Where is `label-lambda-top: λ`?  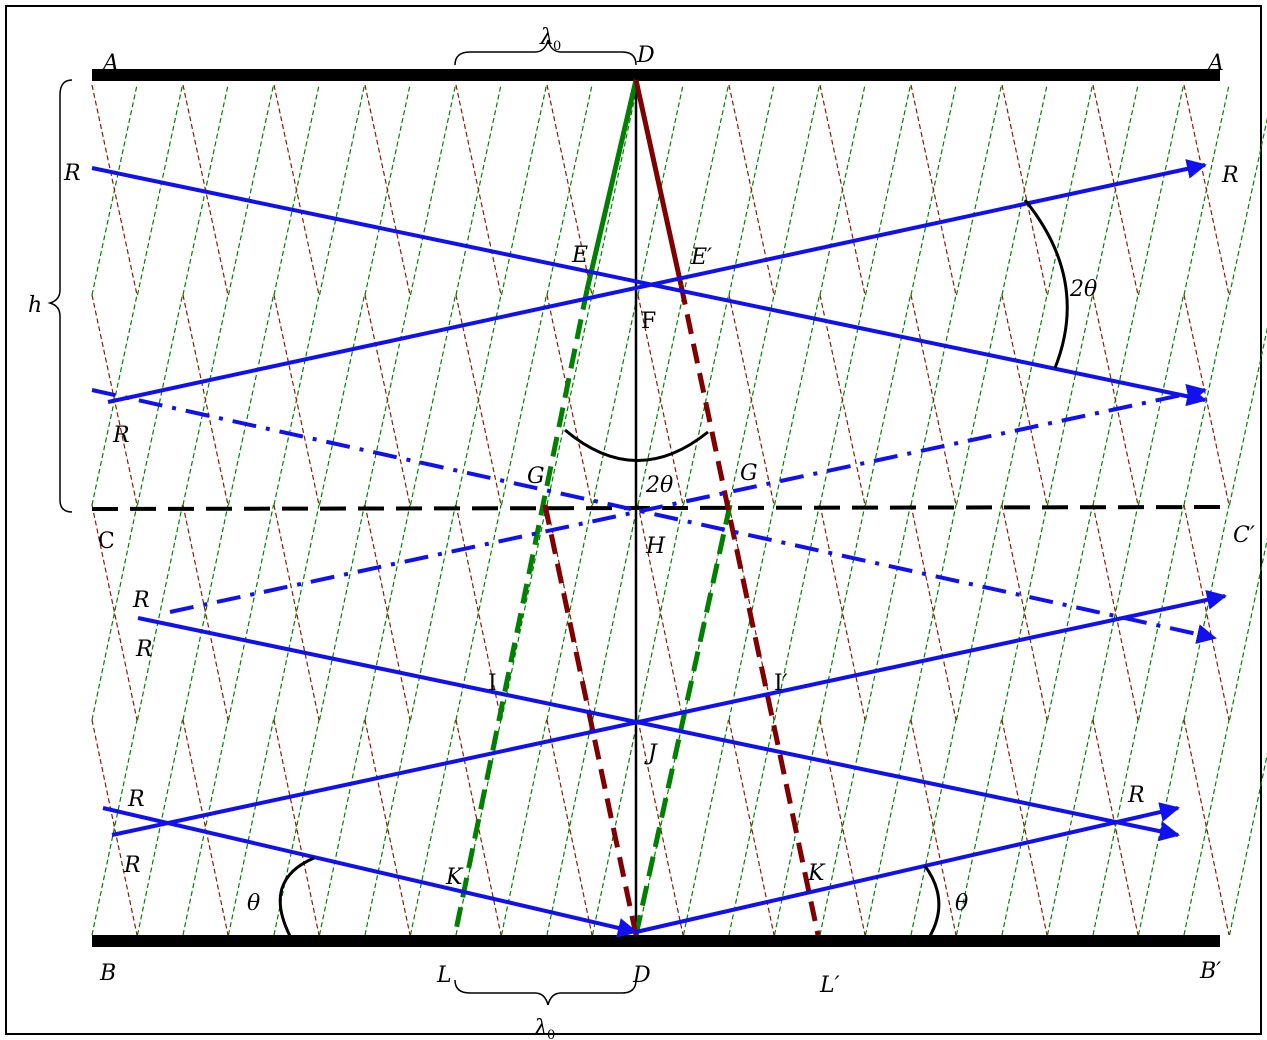
label-lambda-top: λ is located at coordinates (546, 37).